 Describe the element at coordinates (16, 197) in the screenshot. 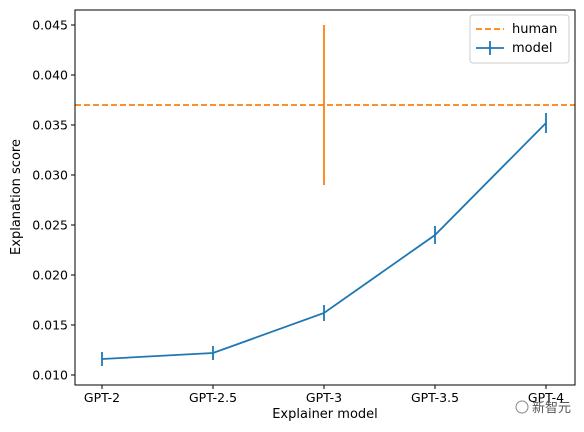

I see `y-axis-label: Explanation score` at that location.